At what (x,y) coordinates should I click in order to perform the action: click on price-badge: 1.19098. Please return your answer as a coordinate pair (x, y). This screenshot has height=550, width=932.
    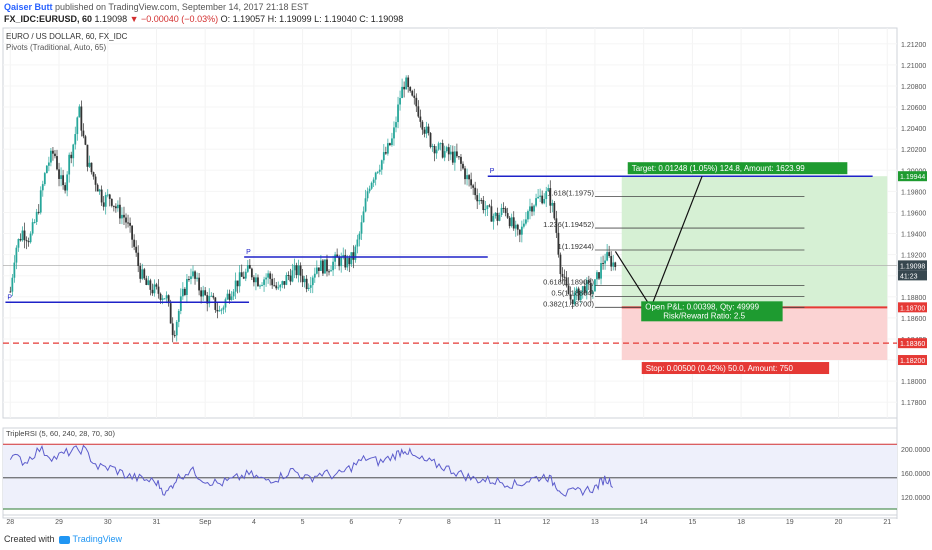
    Looking at the image, I should click on (912, 265).